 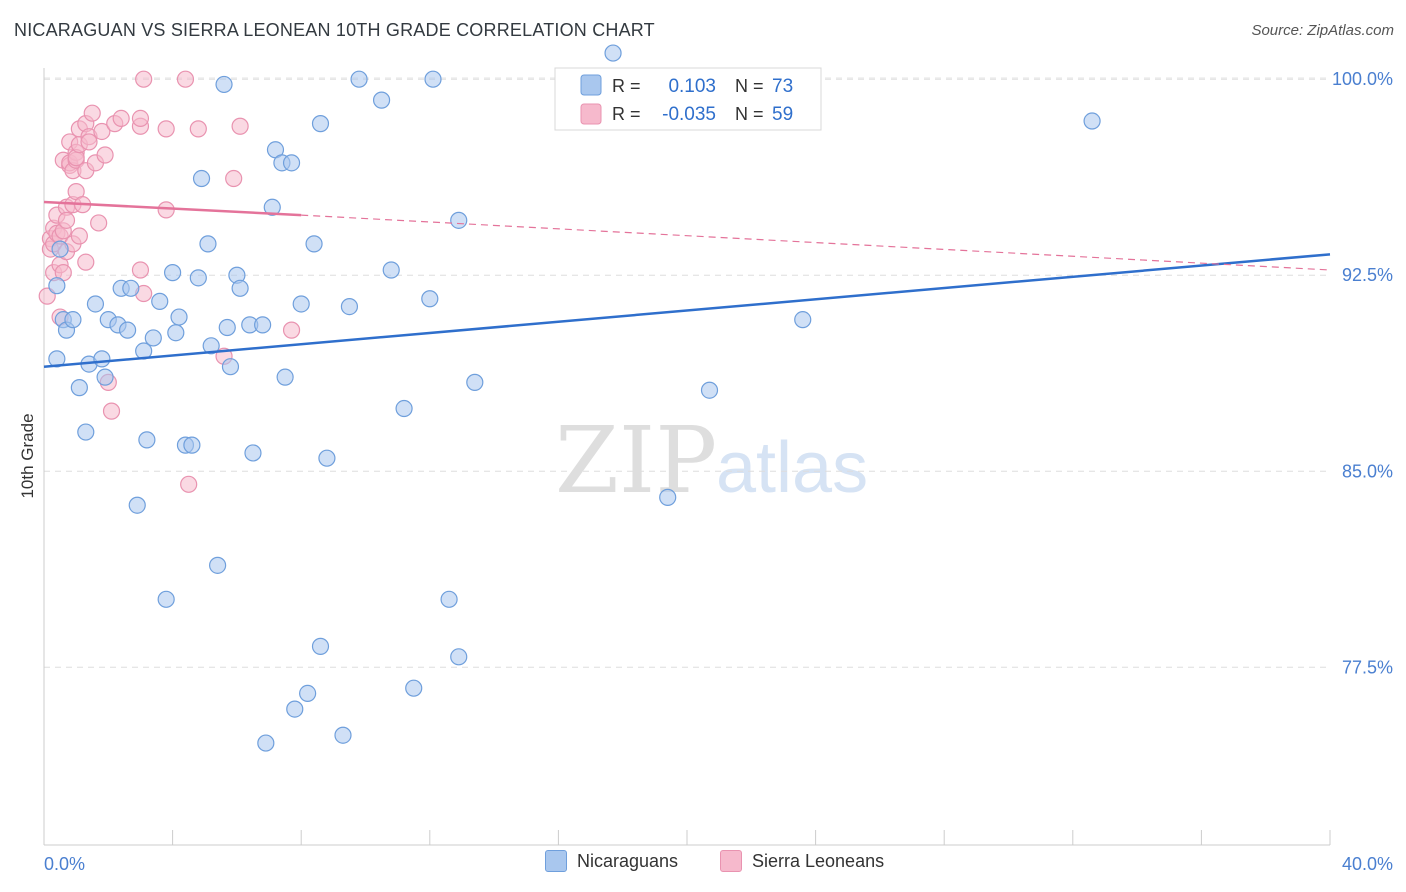 What do you see at coordinates (591, 85) in the screenshot?
I see `legend-swatch-blue` at bounding box center [591, 85].